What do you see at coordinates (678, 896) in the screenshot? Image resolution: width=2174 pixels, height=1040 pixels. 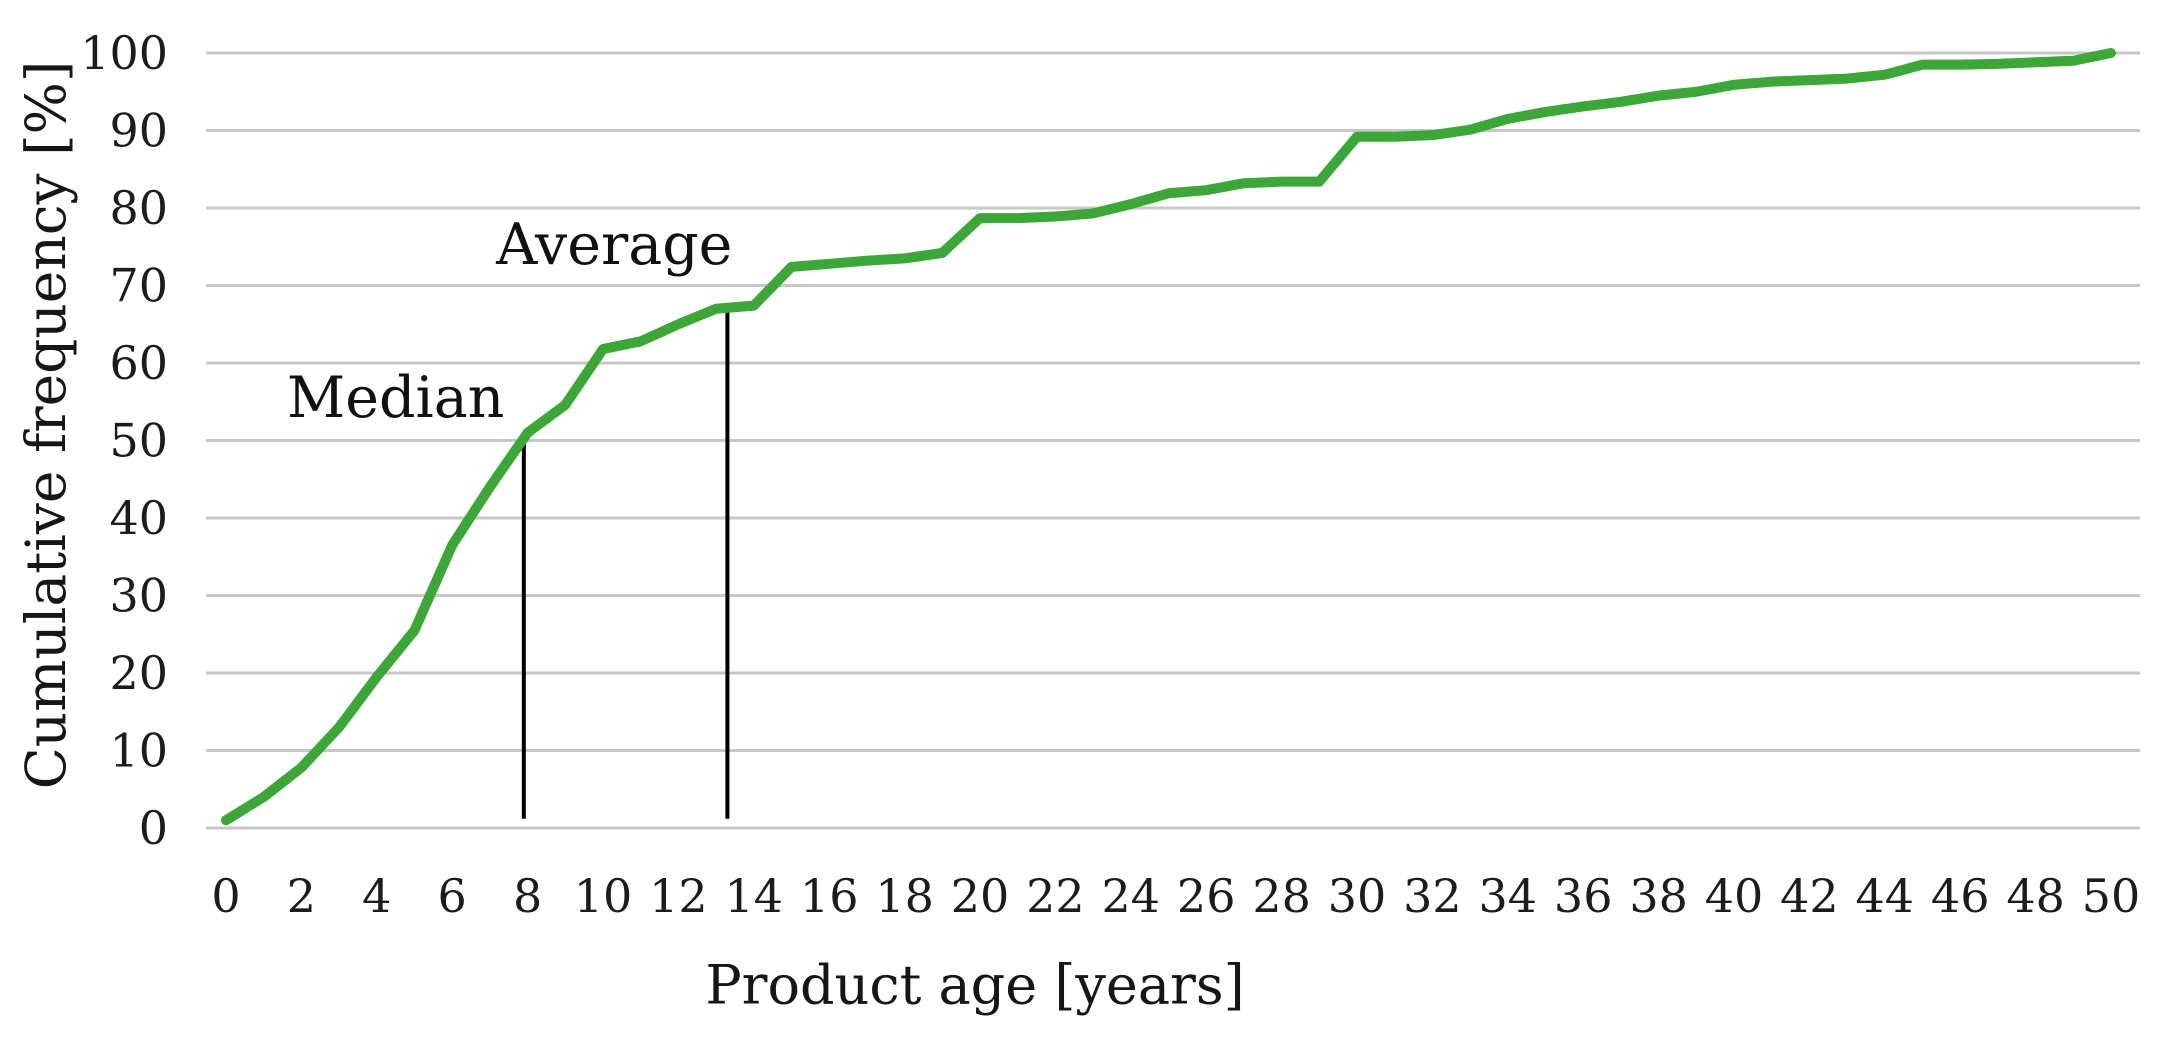 I see `x-tick-label: 12` at bounding box center [678, 896].